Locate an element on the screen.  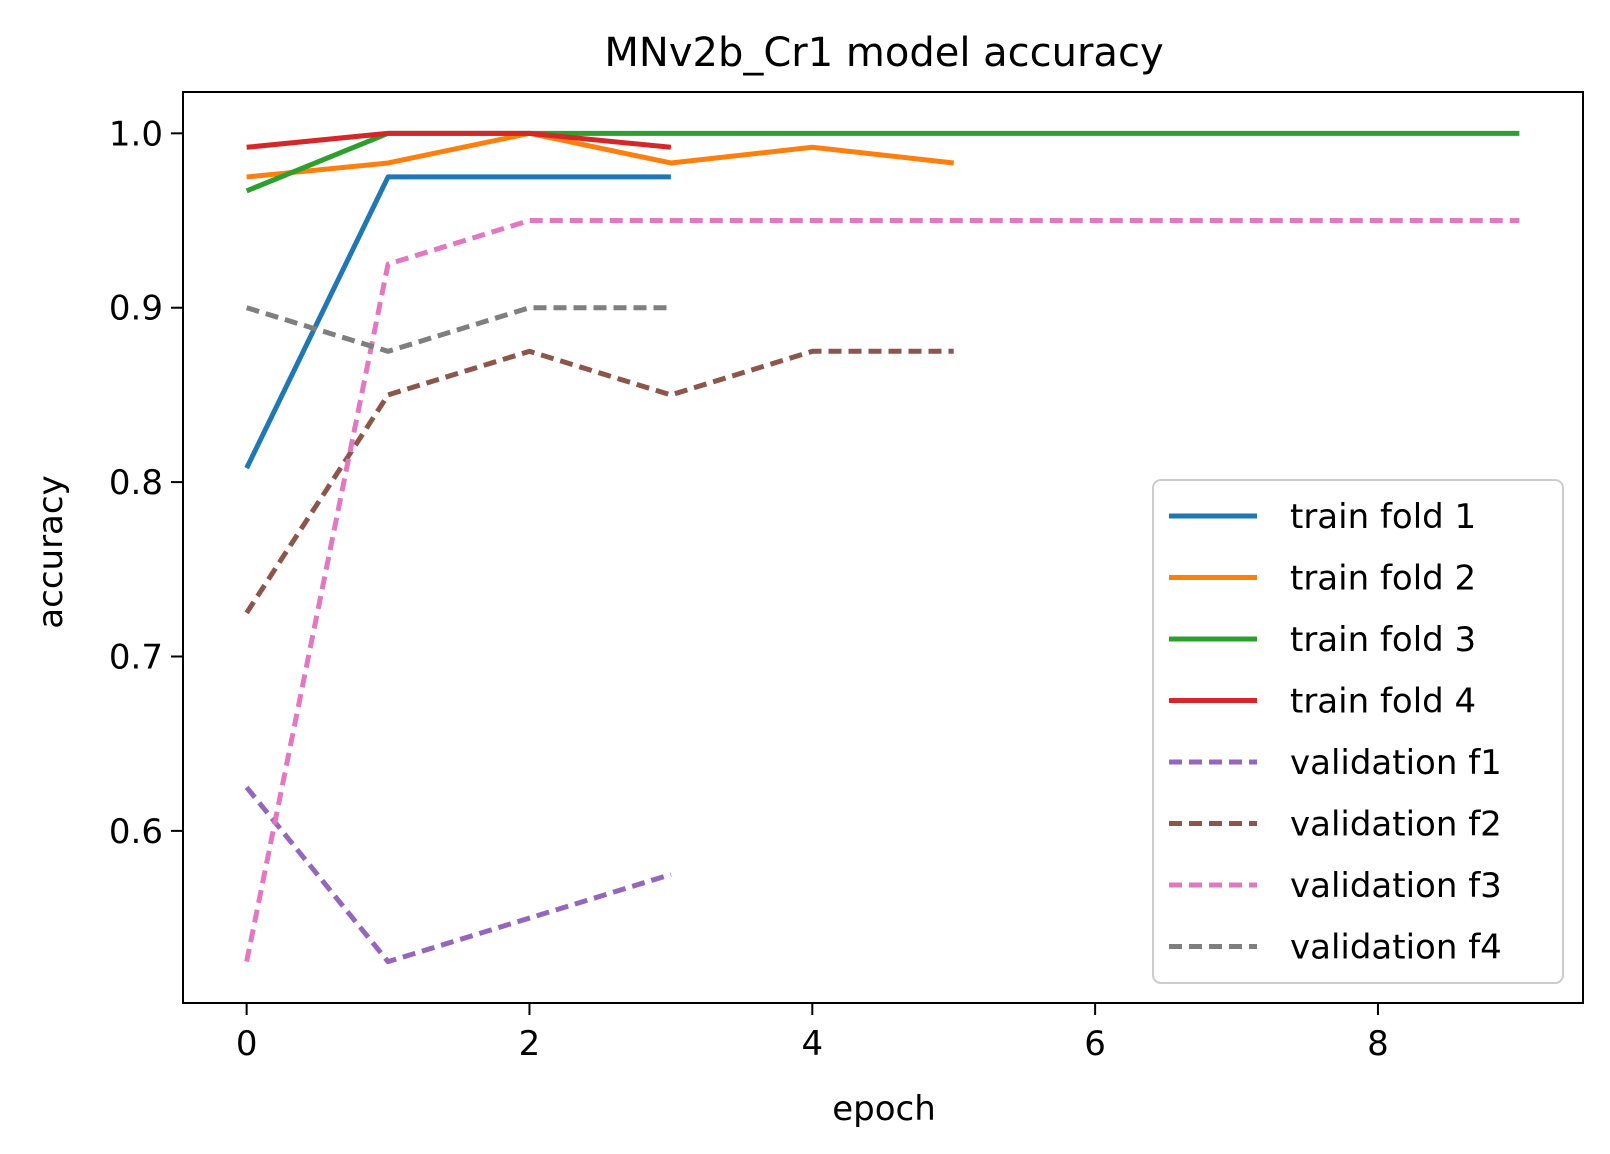
legend-box is located at coordinates (1358, 731).